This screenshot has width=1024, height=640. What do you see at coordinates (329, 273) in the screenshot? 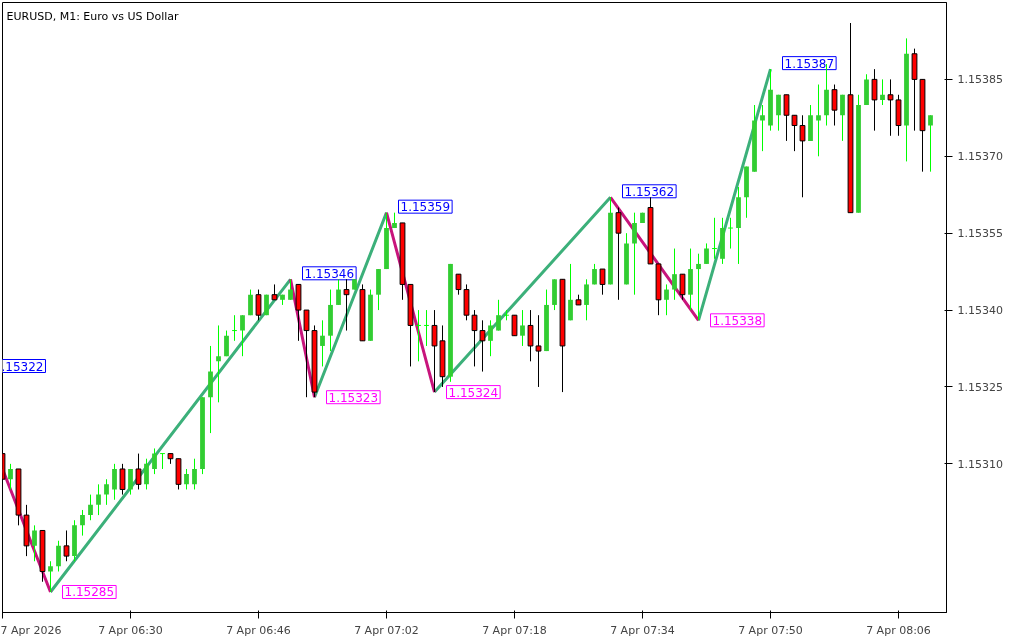
I see `annotation: 1.15346` at bounding box center [329, 273].